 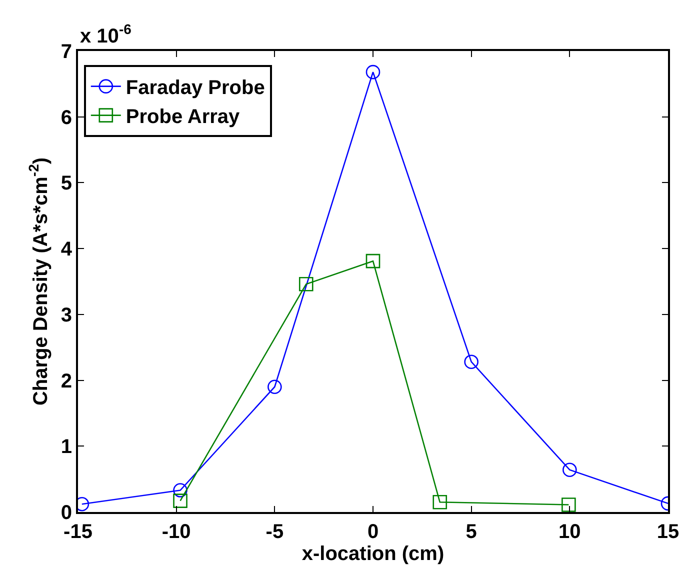 I want to click on y-tick-label: 3, so click(x=66, y=315).